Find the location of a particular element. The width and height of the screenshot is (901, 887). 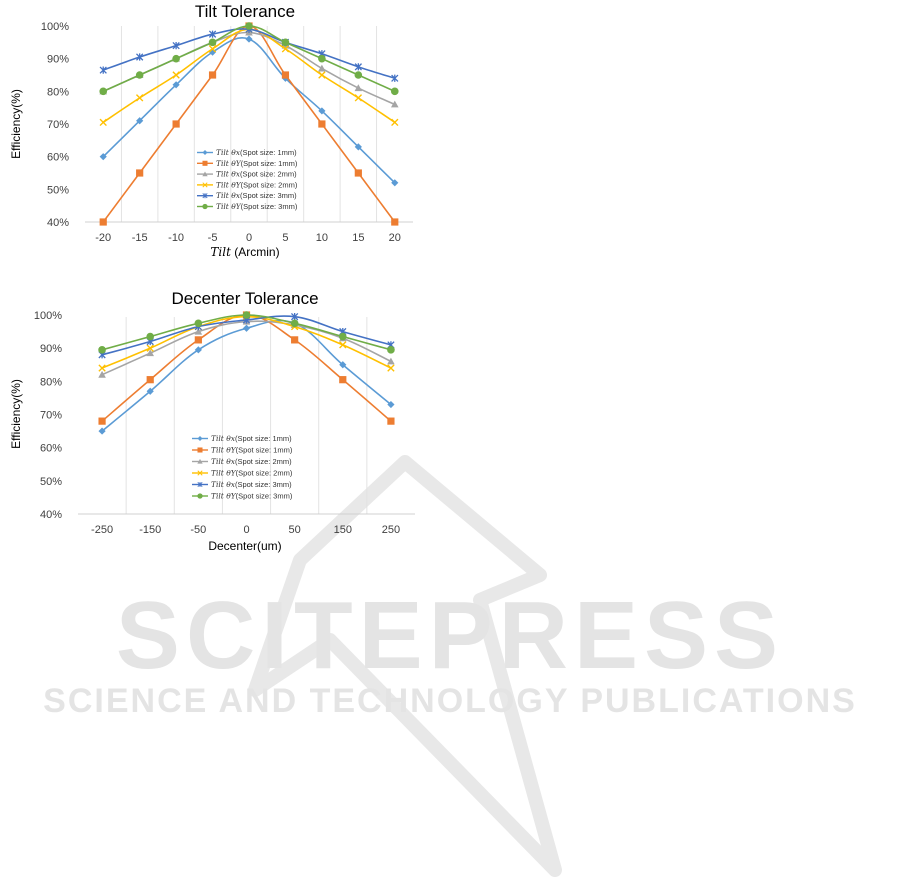

y-tick-label: 60% is located at coordinates (58, 158).